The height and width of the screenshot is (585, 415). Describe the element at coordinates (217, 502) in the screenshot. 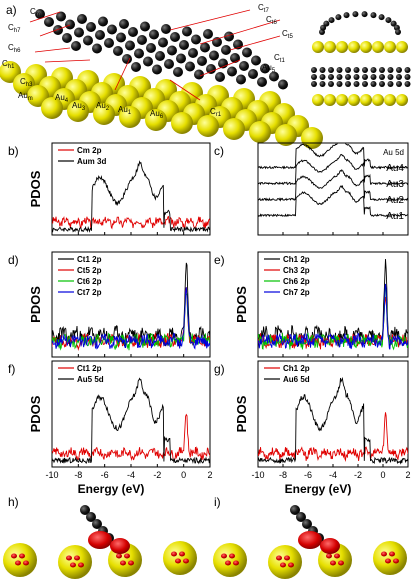

I see `panel-i-label: i)` at that location.